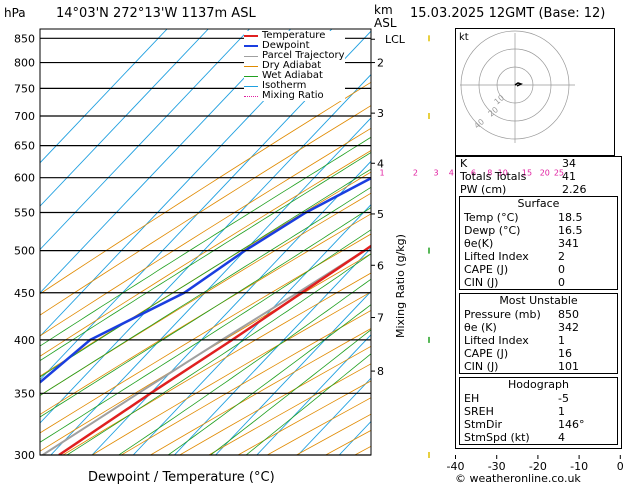 This screenshot has width=629, height=486. What do you see at coordinates (492, 230) in the screenshot?
I see `stat-label: Dewp (°C)` at bounding box center [492, 230].